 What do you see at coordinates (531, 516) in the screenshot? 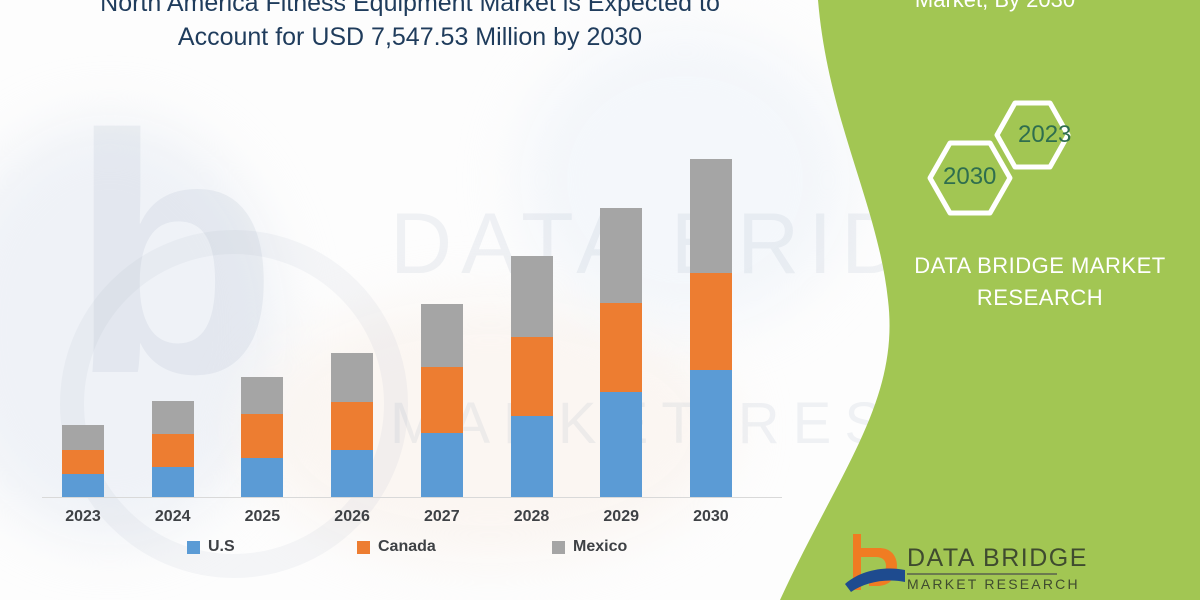
I see `x-axis-label-2028: 2028` at bounding box center [531, 516].